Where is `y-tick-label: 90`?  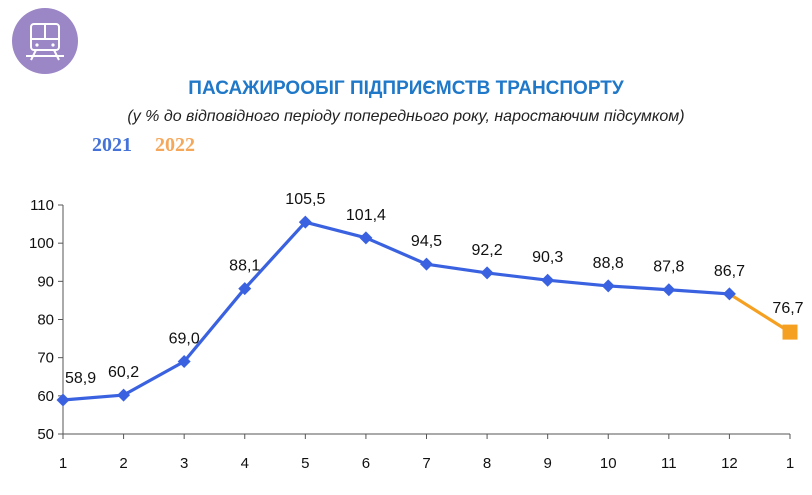
y-tick-label: 90 is located at coordinates (45, 281).